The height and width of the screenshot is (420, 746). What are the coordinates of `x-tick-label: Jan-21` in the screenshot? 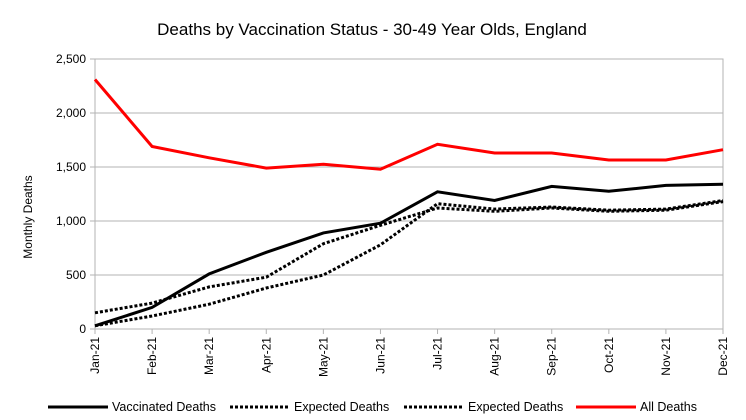 It's located at (95, 355).